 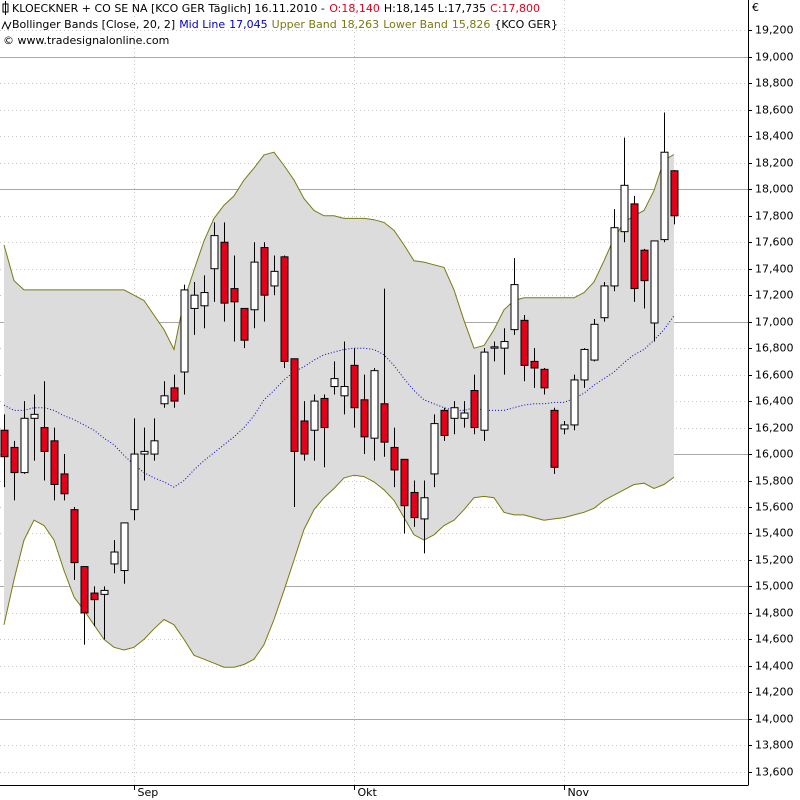 I want to click on y-tick-label: 17,000, so click(x=774, y=322).